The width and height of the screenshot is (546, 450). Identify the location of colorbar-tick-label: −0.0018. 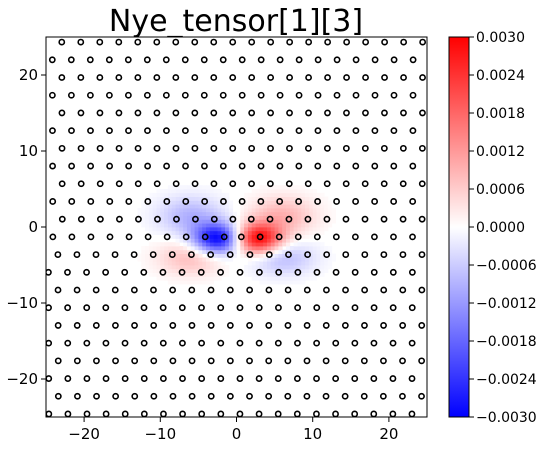
(506, 342).